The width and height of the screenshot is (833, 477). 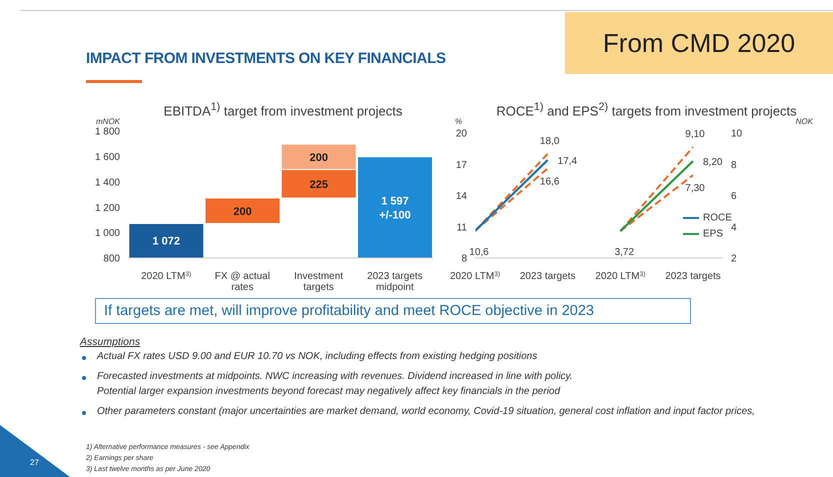 I want to click on data-label: 225, so click(x=319, y=184).